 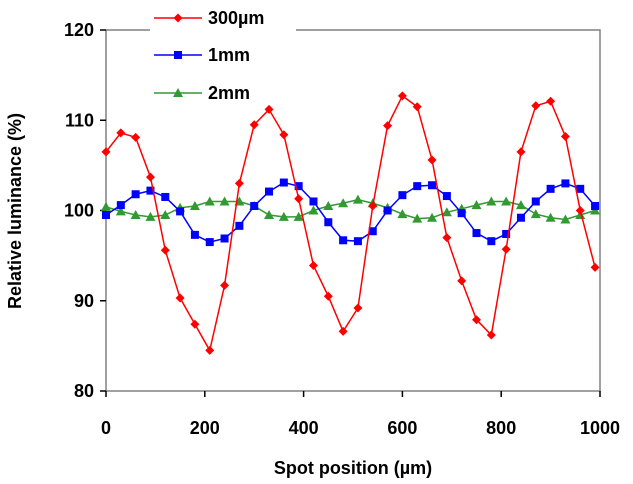 What do you see at coordinates (600, 428) in the screenshot?
I see `x-tick-label: 1000` at bounding box center [600, 428].